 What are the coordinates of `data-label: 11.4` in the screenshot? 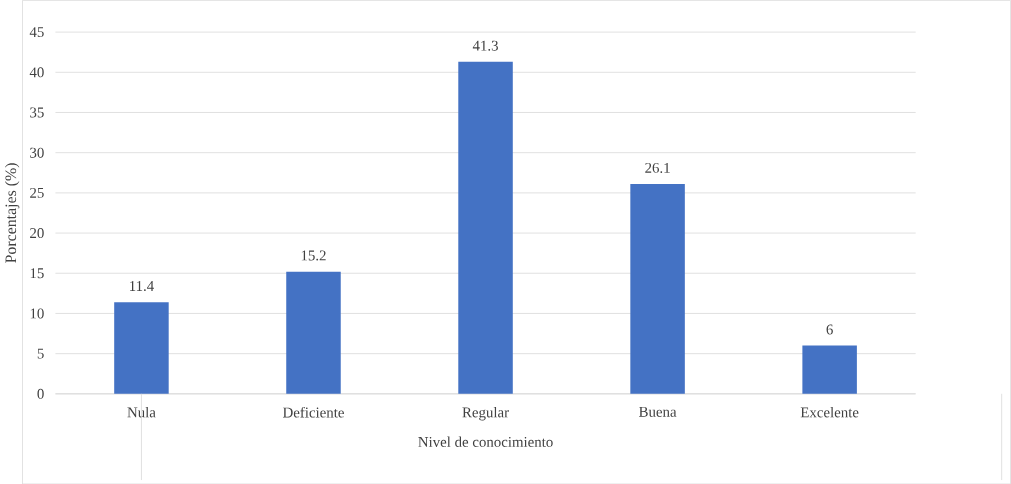 It's located at (142, 285).